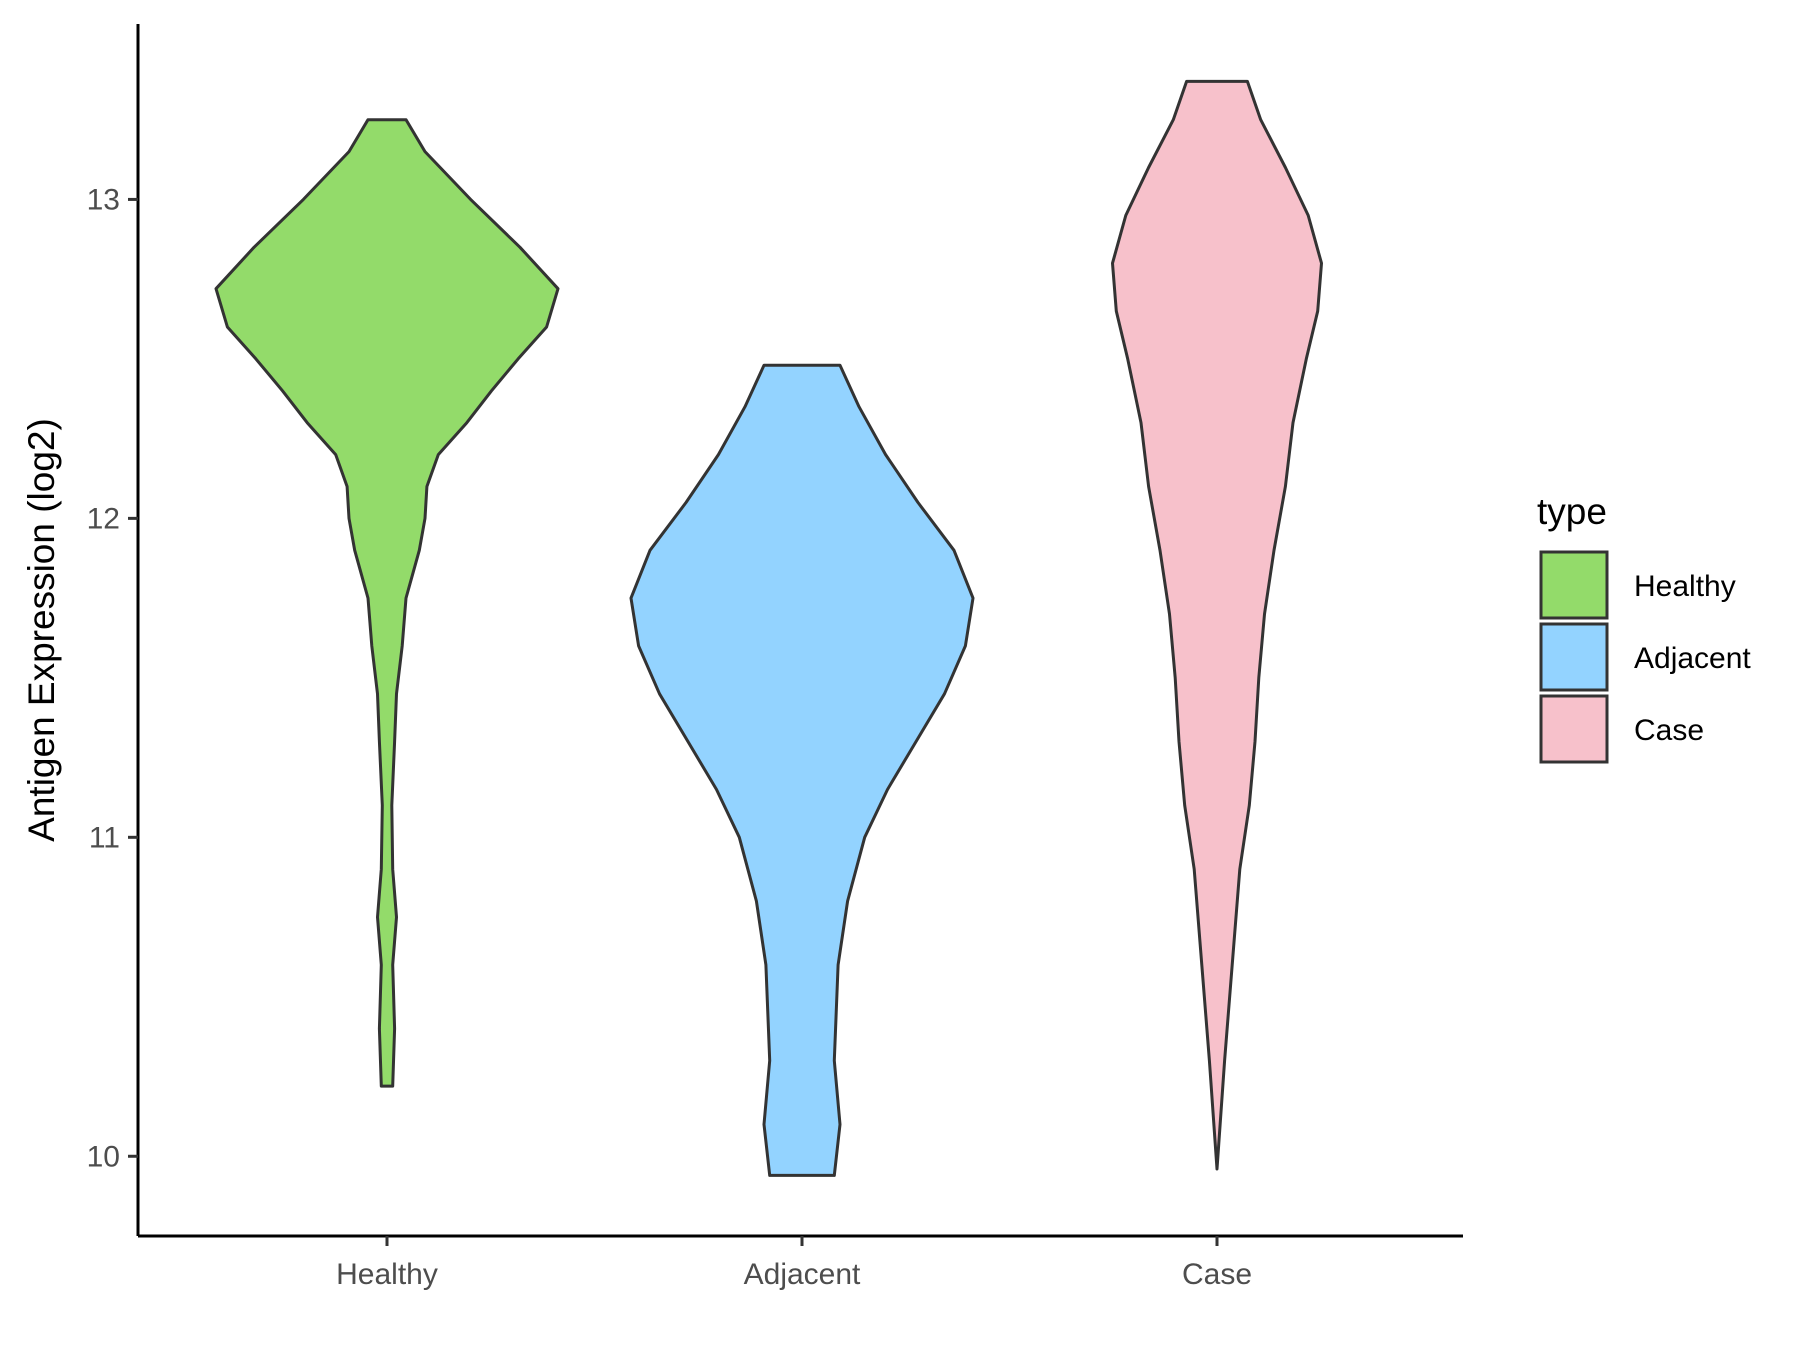  What do you see at coordinates (41, 630) in the screenshot?
I see `y-axis-title: Antigen Expression (log2)` at bounding box center [41, 630].